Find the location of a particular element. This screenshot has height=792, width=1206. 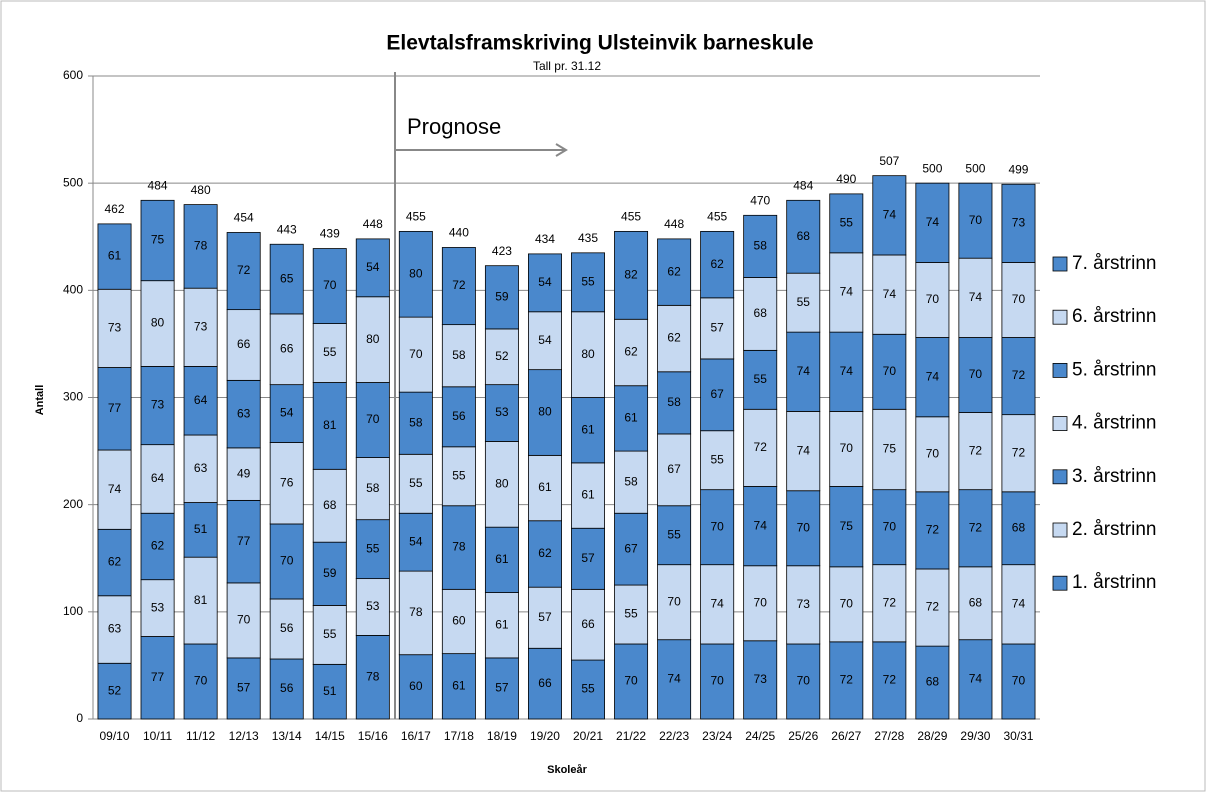

segment-label: 63 is located at coordinates (201, 468).